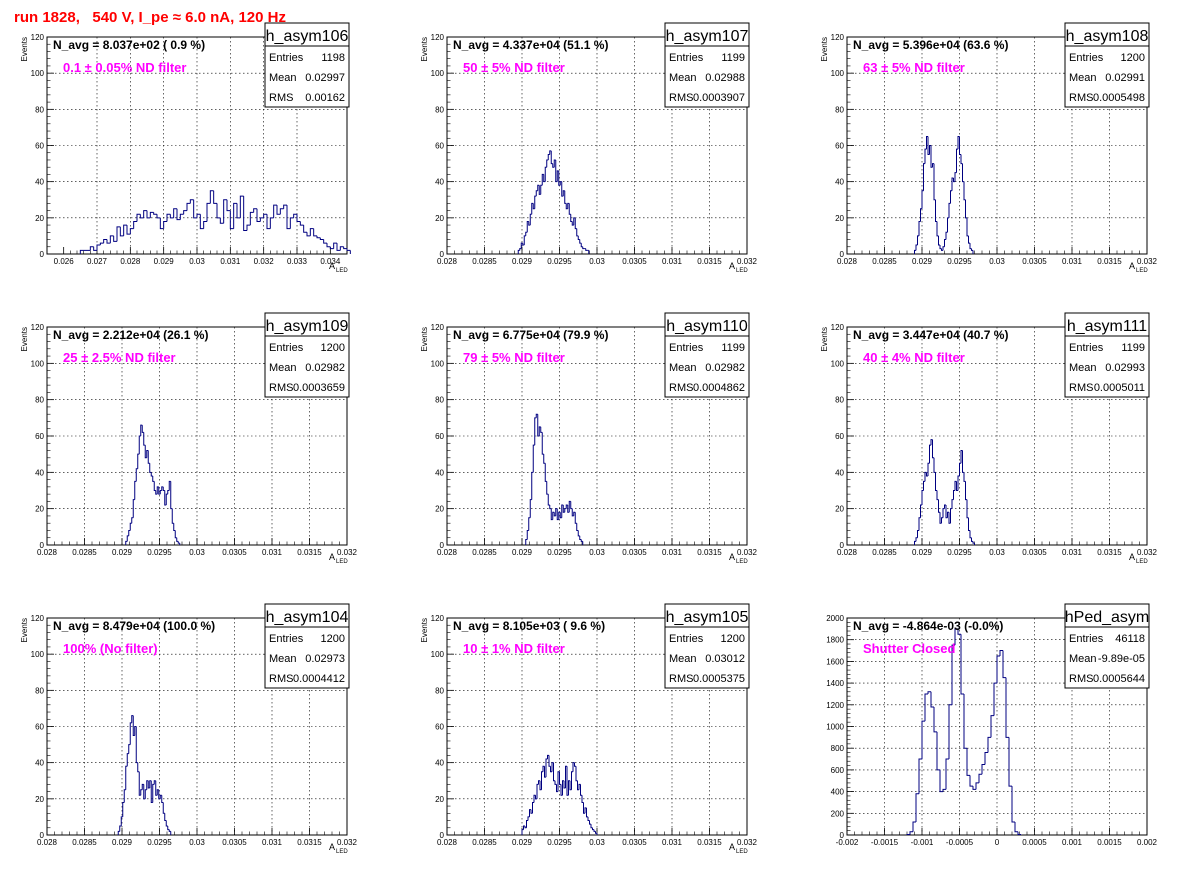  I want to click on y-tick-label: 1000, so click(835, 727).